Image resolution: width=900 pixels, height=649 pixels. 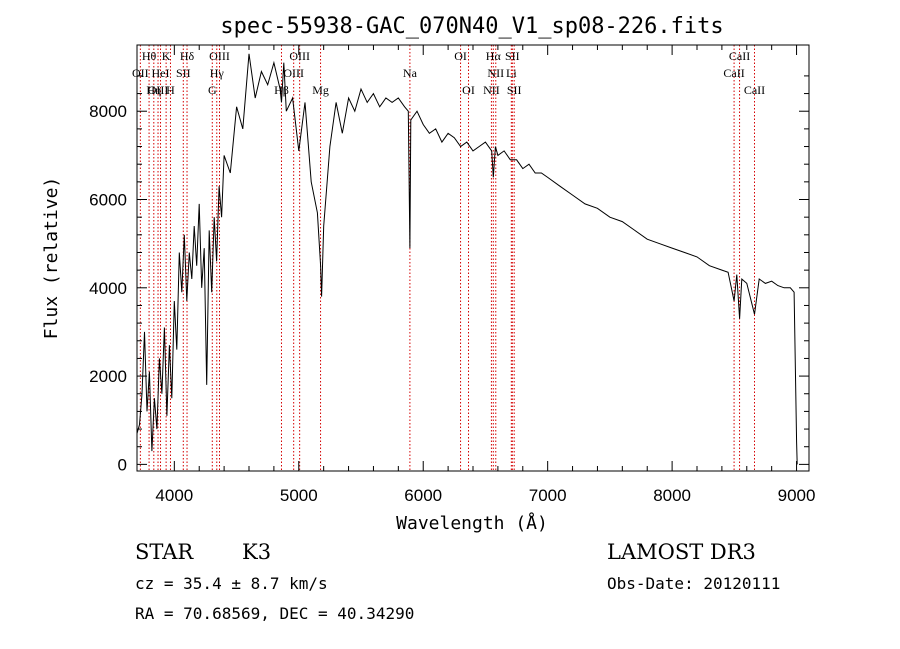 I want to click on line-label: Li, so click(x=511, y=73).